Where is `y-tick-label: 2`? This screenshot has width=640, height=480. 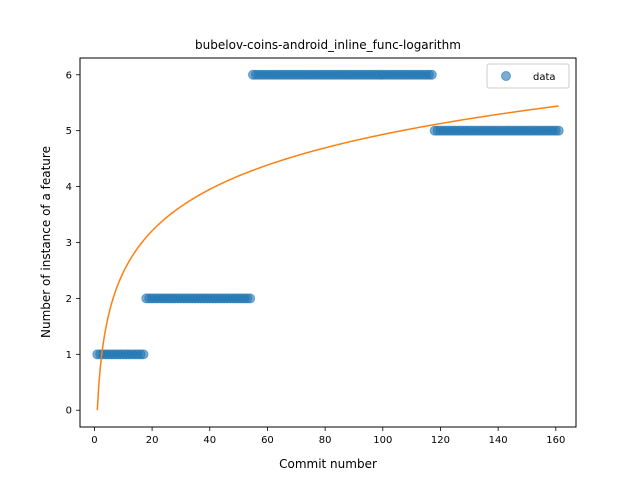
y-tick-label: 2 is located at coordinates (69, 299).